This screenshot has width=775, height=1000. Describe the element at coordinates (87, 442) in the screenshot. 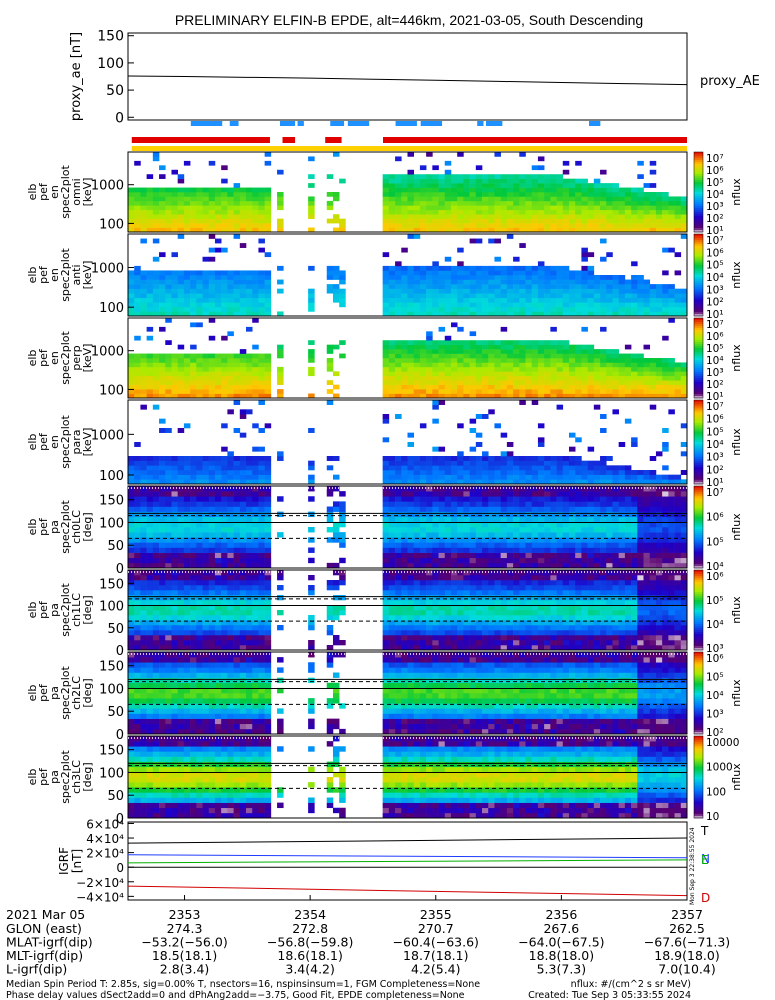

I see `spectrogram-ylabel: [keV]` at that location.